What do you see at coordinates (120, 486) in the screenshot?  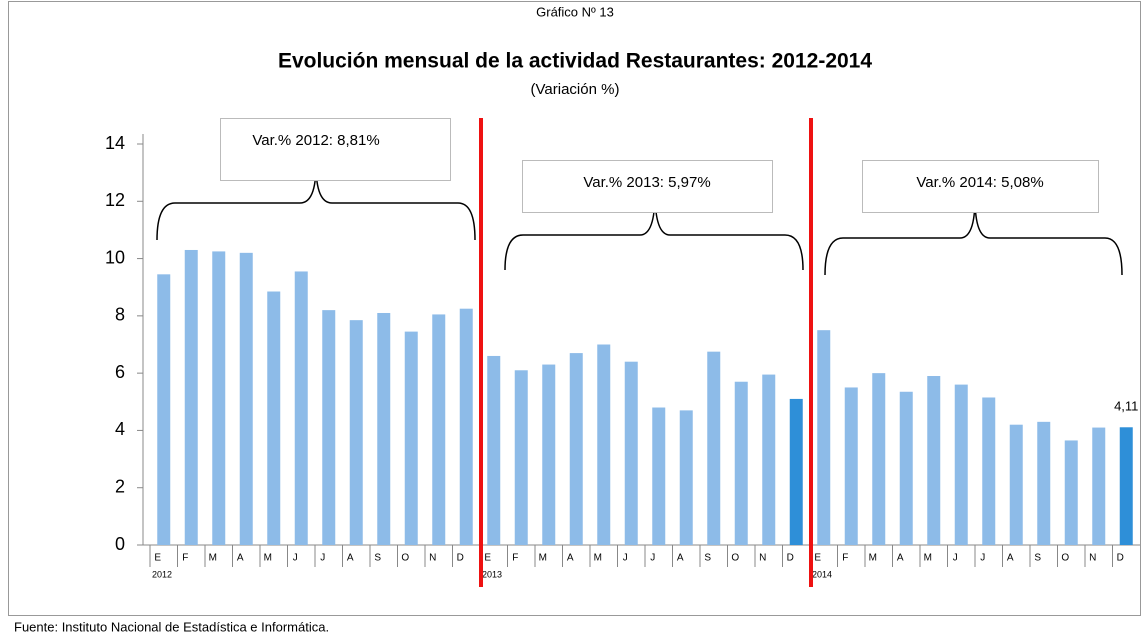 I see `y-tick-label: 2` at bounding box center [120, 486].